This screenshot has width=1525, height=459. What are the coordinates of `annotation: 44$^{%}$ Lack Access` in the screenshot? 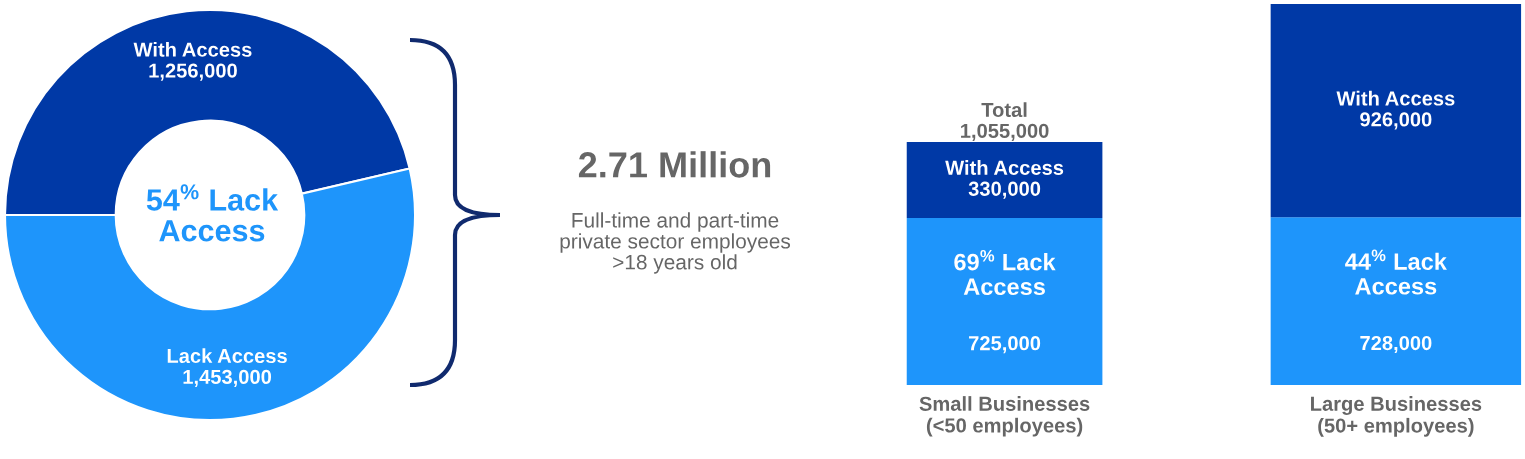 It's located at (1396, 272).